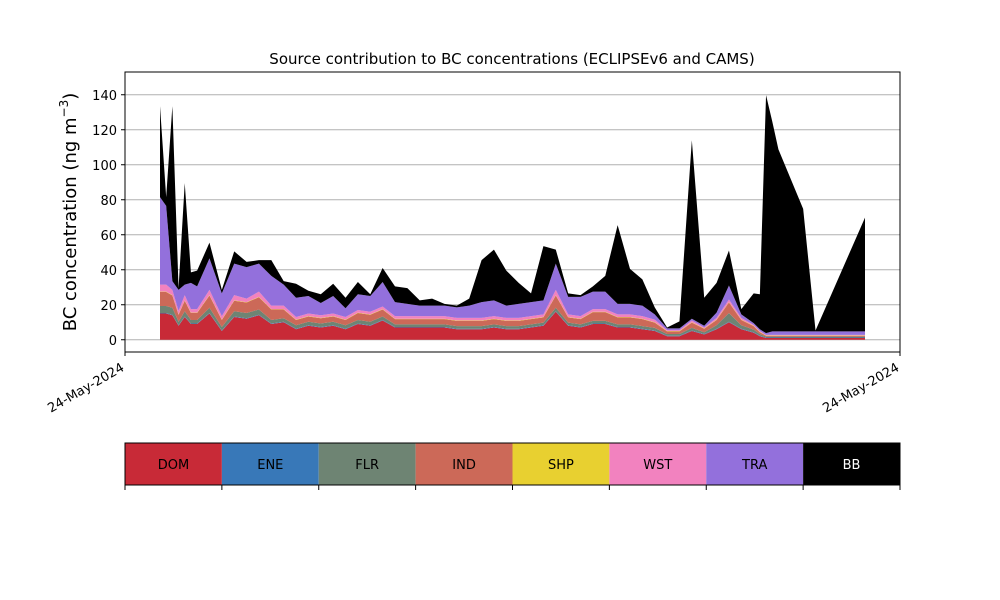 The height and width of the screenshot is (600, 1000). Describe the element at coordinates (70, 224) in the screenshot. I see `y-axis-title-main: BC concentration (ng m` at that location.